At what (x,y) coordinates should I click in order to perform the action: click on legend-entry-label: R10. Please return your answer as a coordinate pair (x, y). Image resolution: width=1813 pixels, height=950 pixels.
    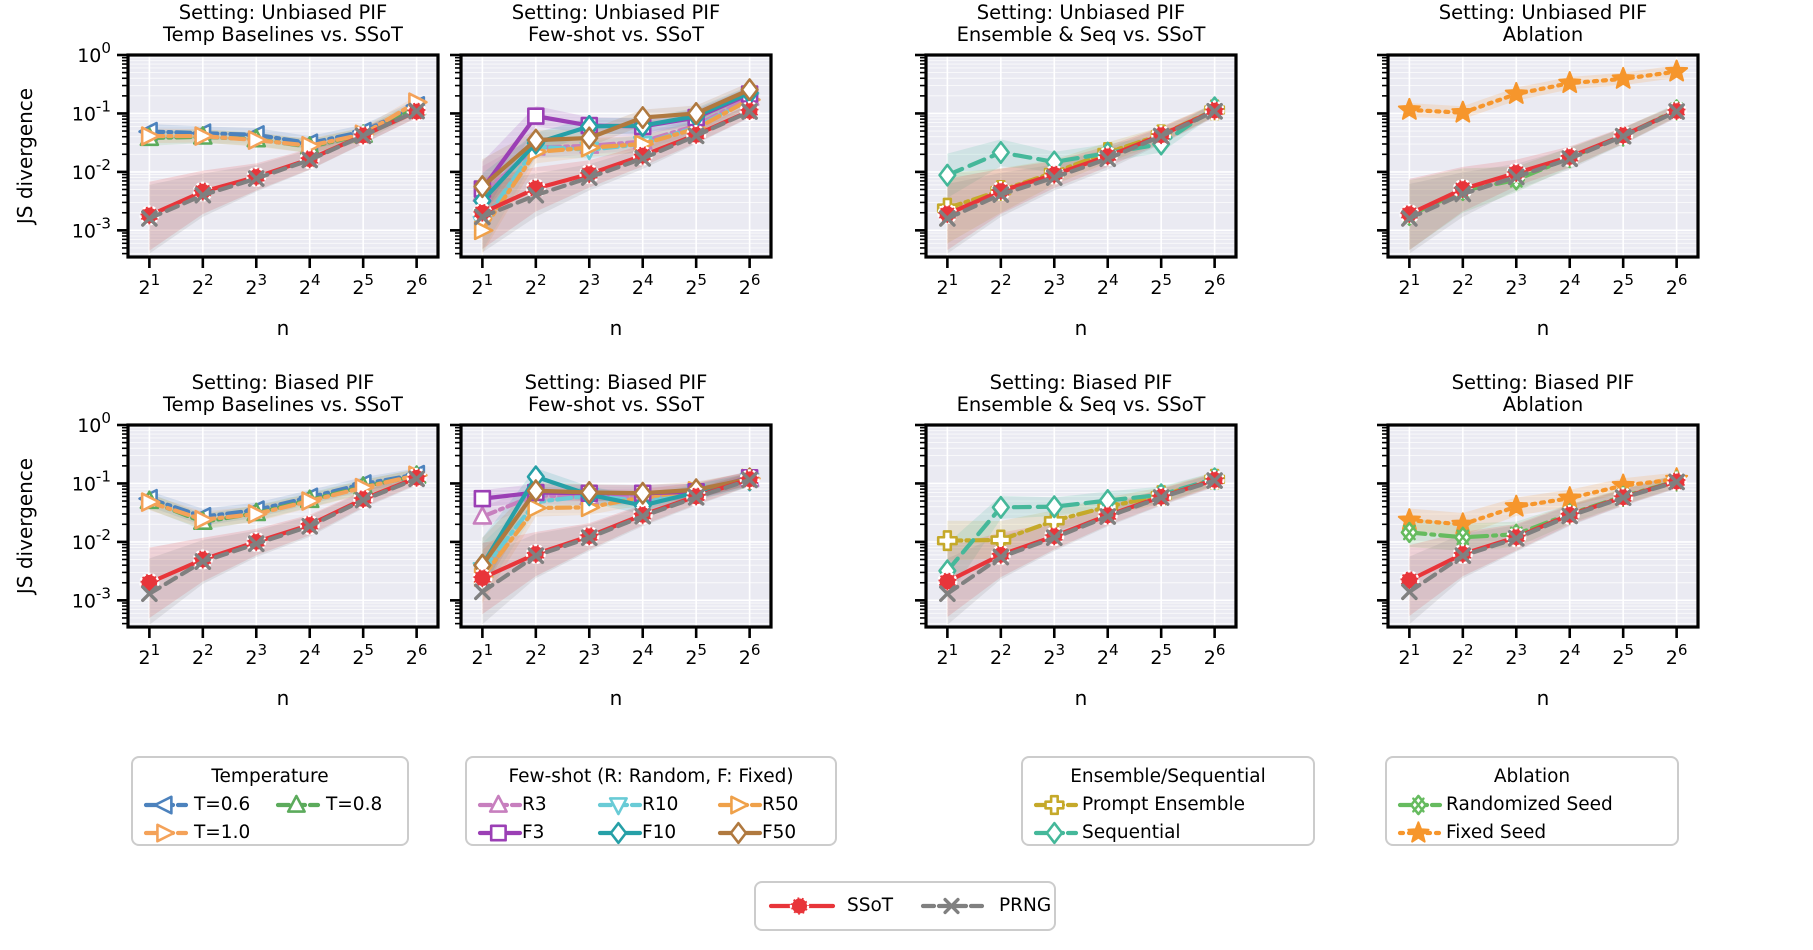
    Looking at the image, I should click on (660, 804).